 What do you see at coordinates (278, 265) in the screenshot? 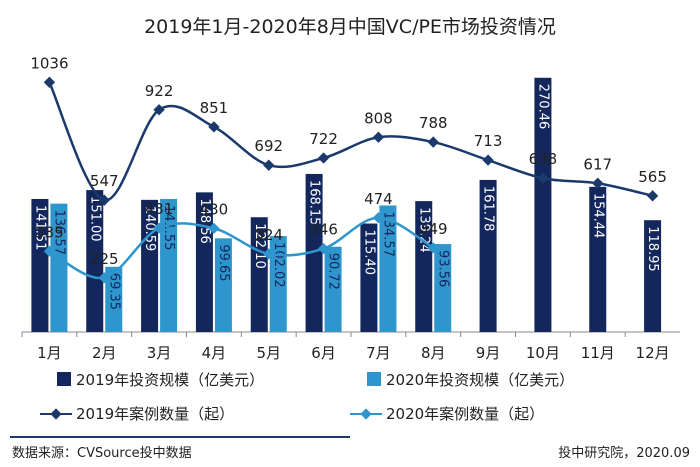
I see `bar-label-2020-5: 102.02` at bounding box center [278, 265].